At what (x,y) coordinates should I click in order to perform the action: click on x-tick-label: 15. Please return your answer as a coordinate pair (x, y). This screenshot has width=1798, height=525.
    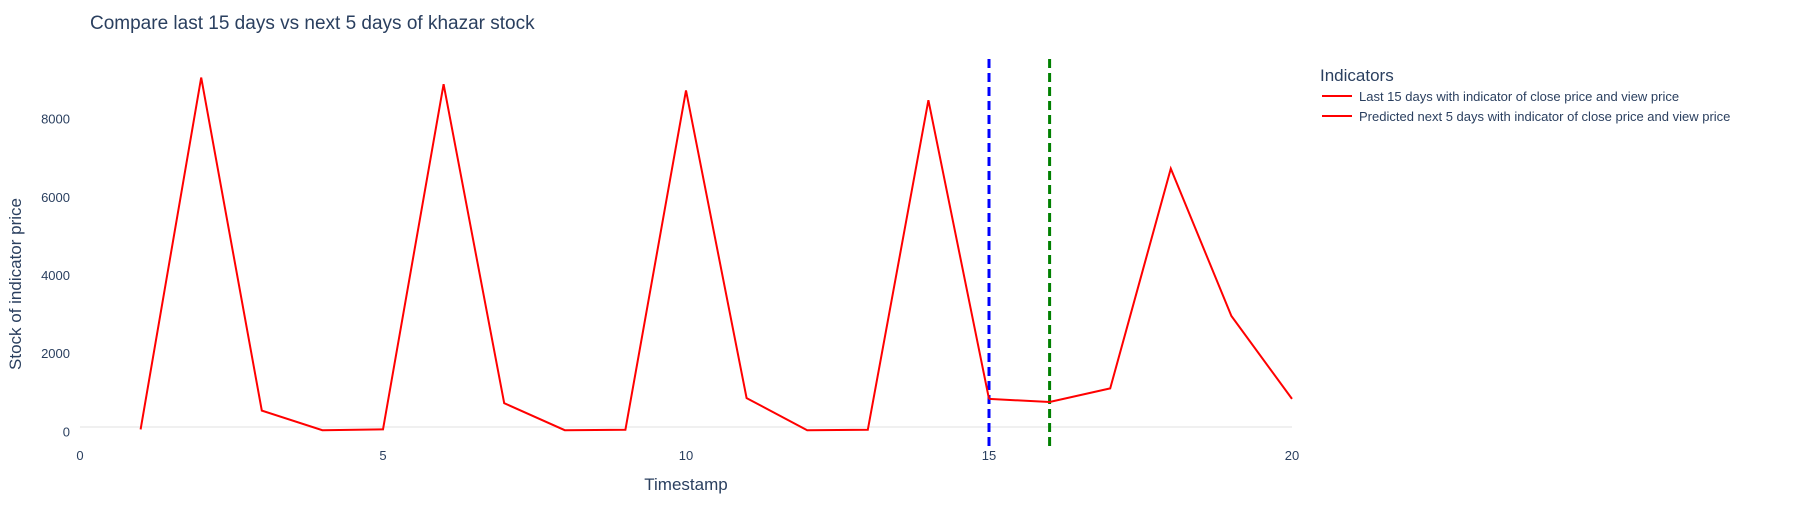
    Looking at the image, I should click on (989, 455).